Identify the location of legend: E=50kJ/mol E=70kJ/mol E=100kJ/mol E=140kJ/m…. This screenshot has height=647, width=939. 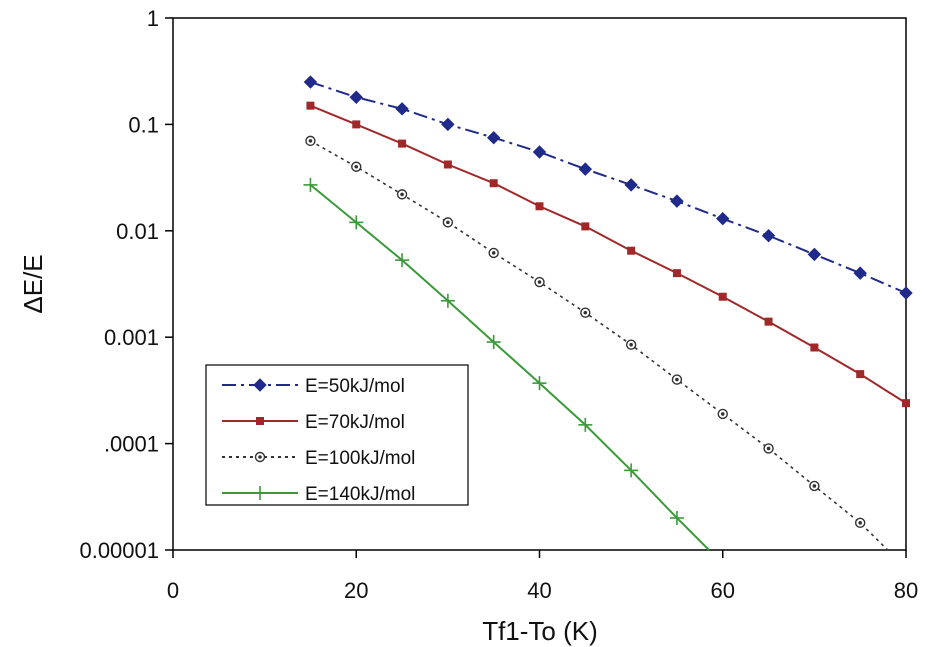
(337, 435).